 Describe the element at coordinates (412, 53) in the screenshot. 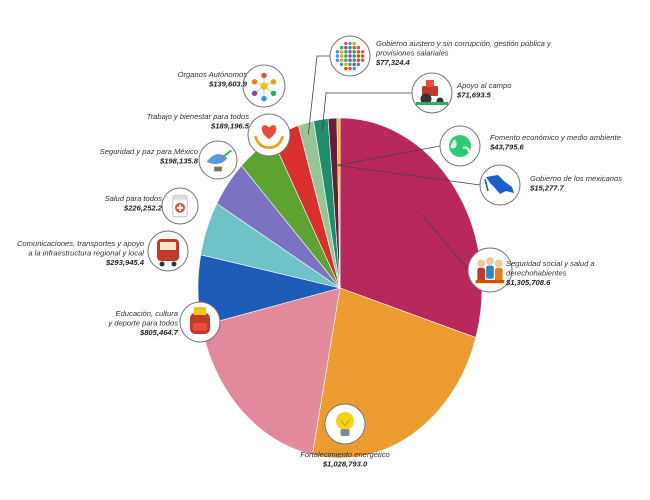

I see `label-line-gobierno-austero: provisiones salariales` at that location.